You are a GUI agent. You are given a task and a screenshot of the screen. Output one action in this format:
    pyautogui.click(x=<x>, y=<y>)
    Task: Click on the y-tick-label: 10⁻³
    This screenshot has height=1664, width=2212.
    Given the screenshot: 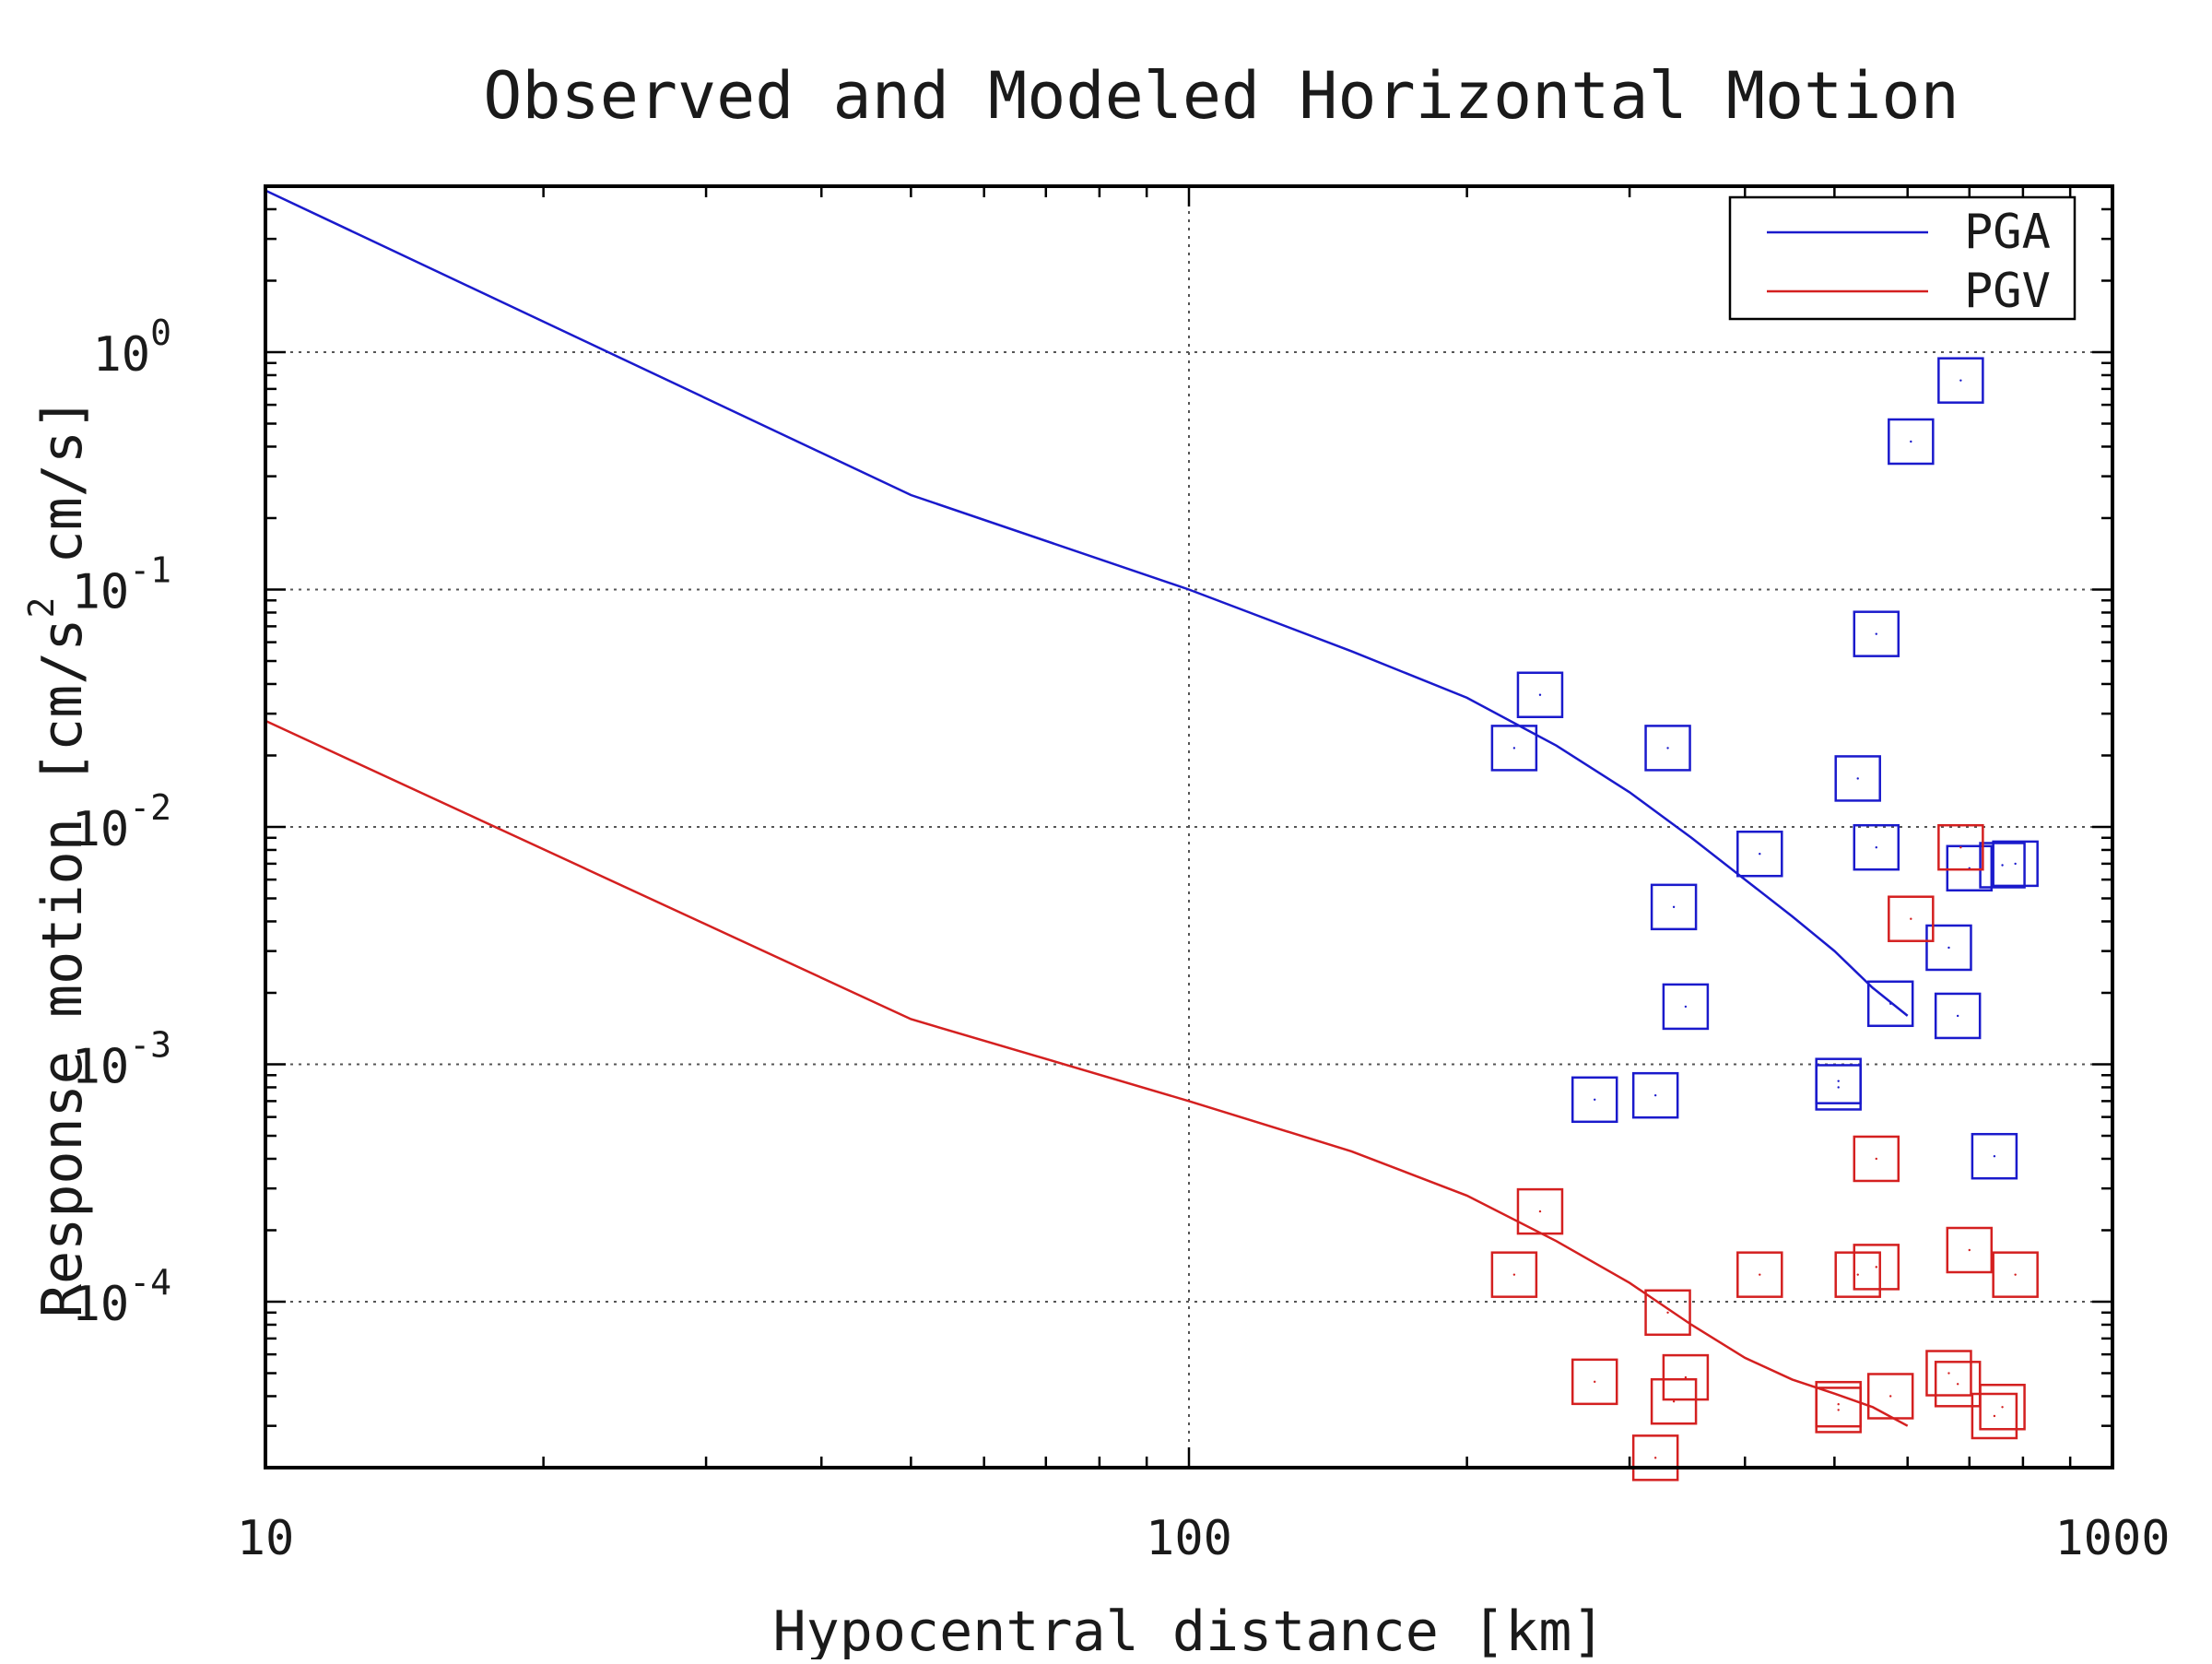 What is the action you would take?
    pyautogui.click(x=121, y=1060)
    